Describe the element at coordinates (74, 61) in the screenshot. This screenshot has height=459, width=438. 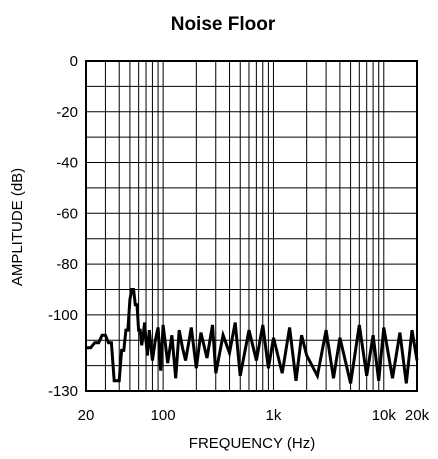
I see `y-tick-label: 0` at that location.